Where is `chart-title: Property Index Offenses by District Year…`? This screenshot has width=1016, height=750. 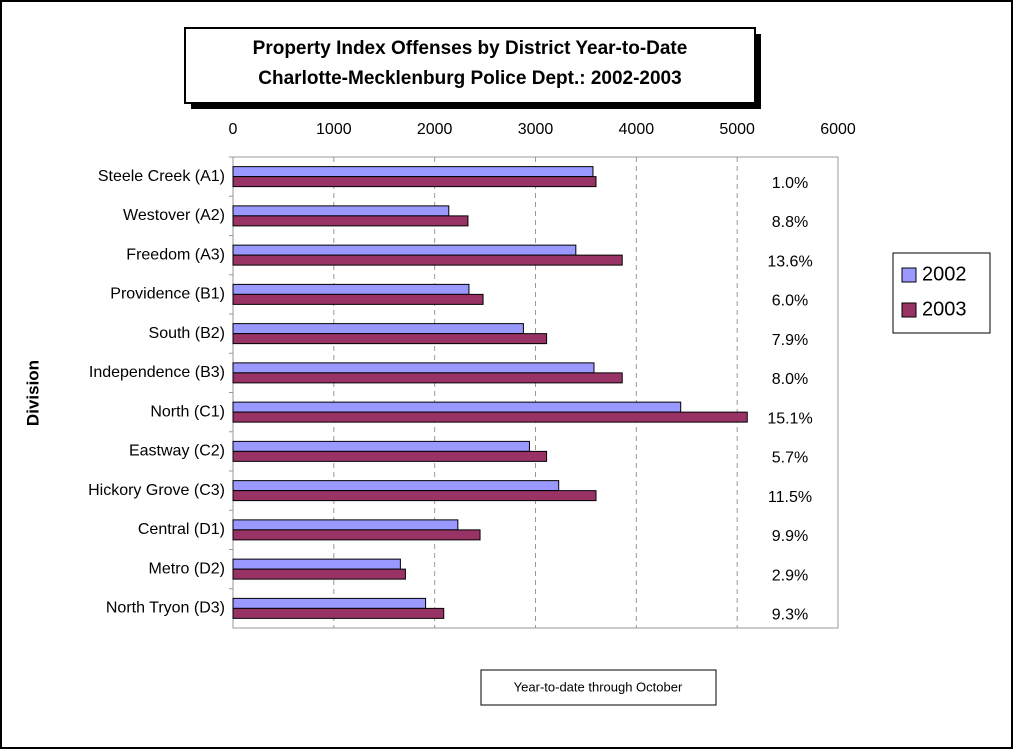
chart-title: Property Index Offenses by District Year… is located at coordinates (470, 48).